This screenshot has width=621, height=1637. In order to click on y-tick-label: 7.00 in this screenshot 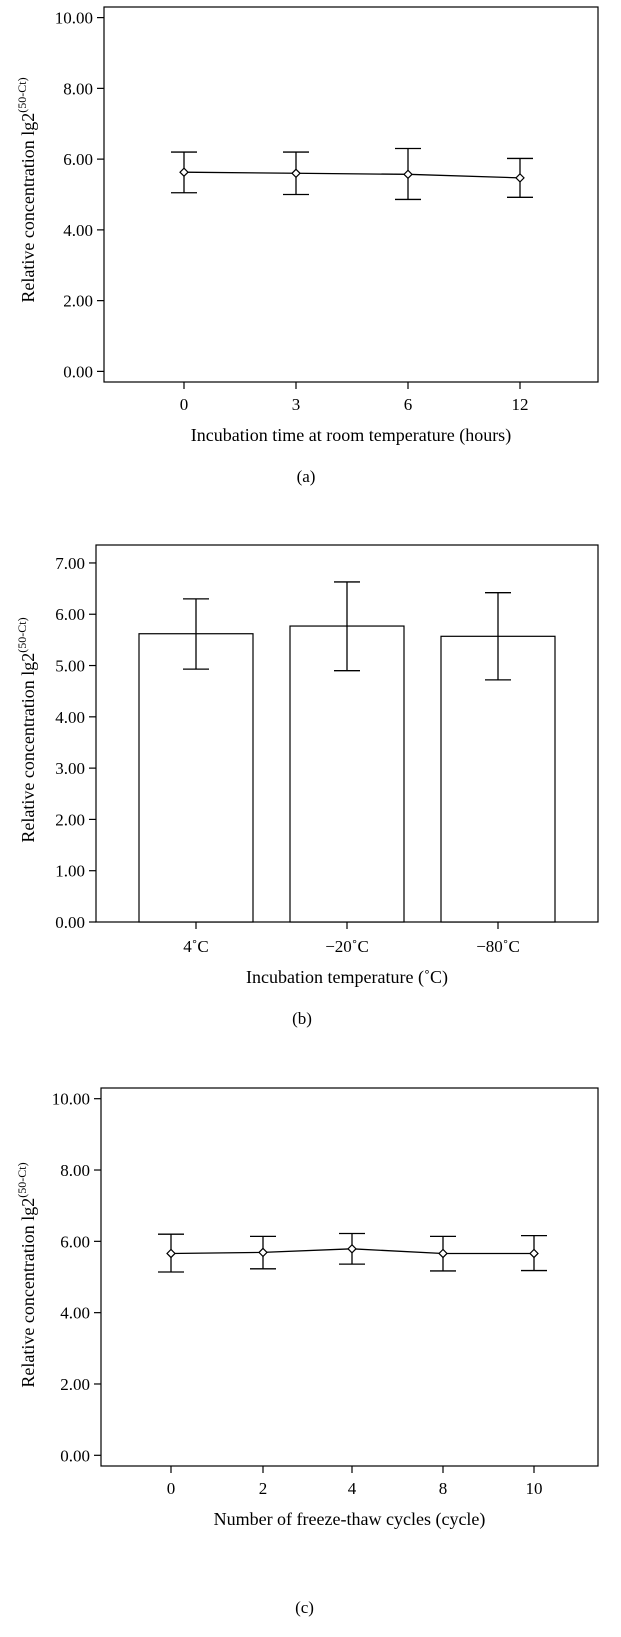, I will do `click(70, 563)`.